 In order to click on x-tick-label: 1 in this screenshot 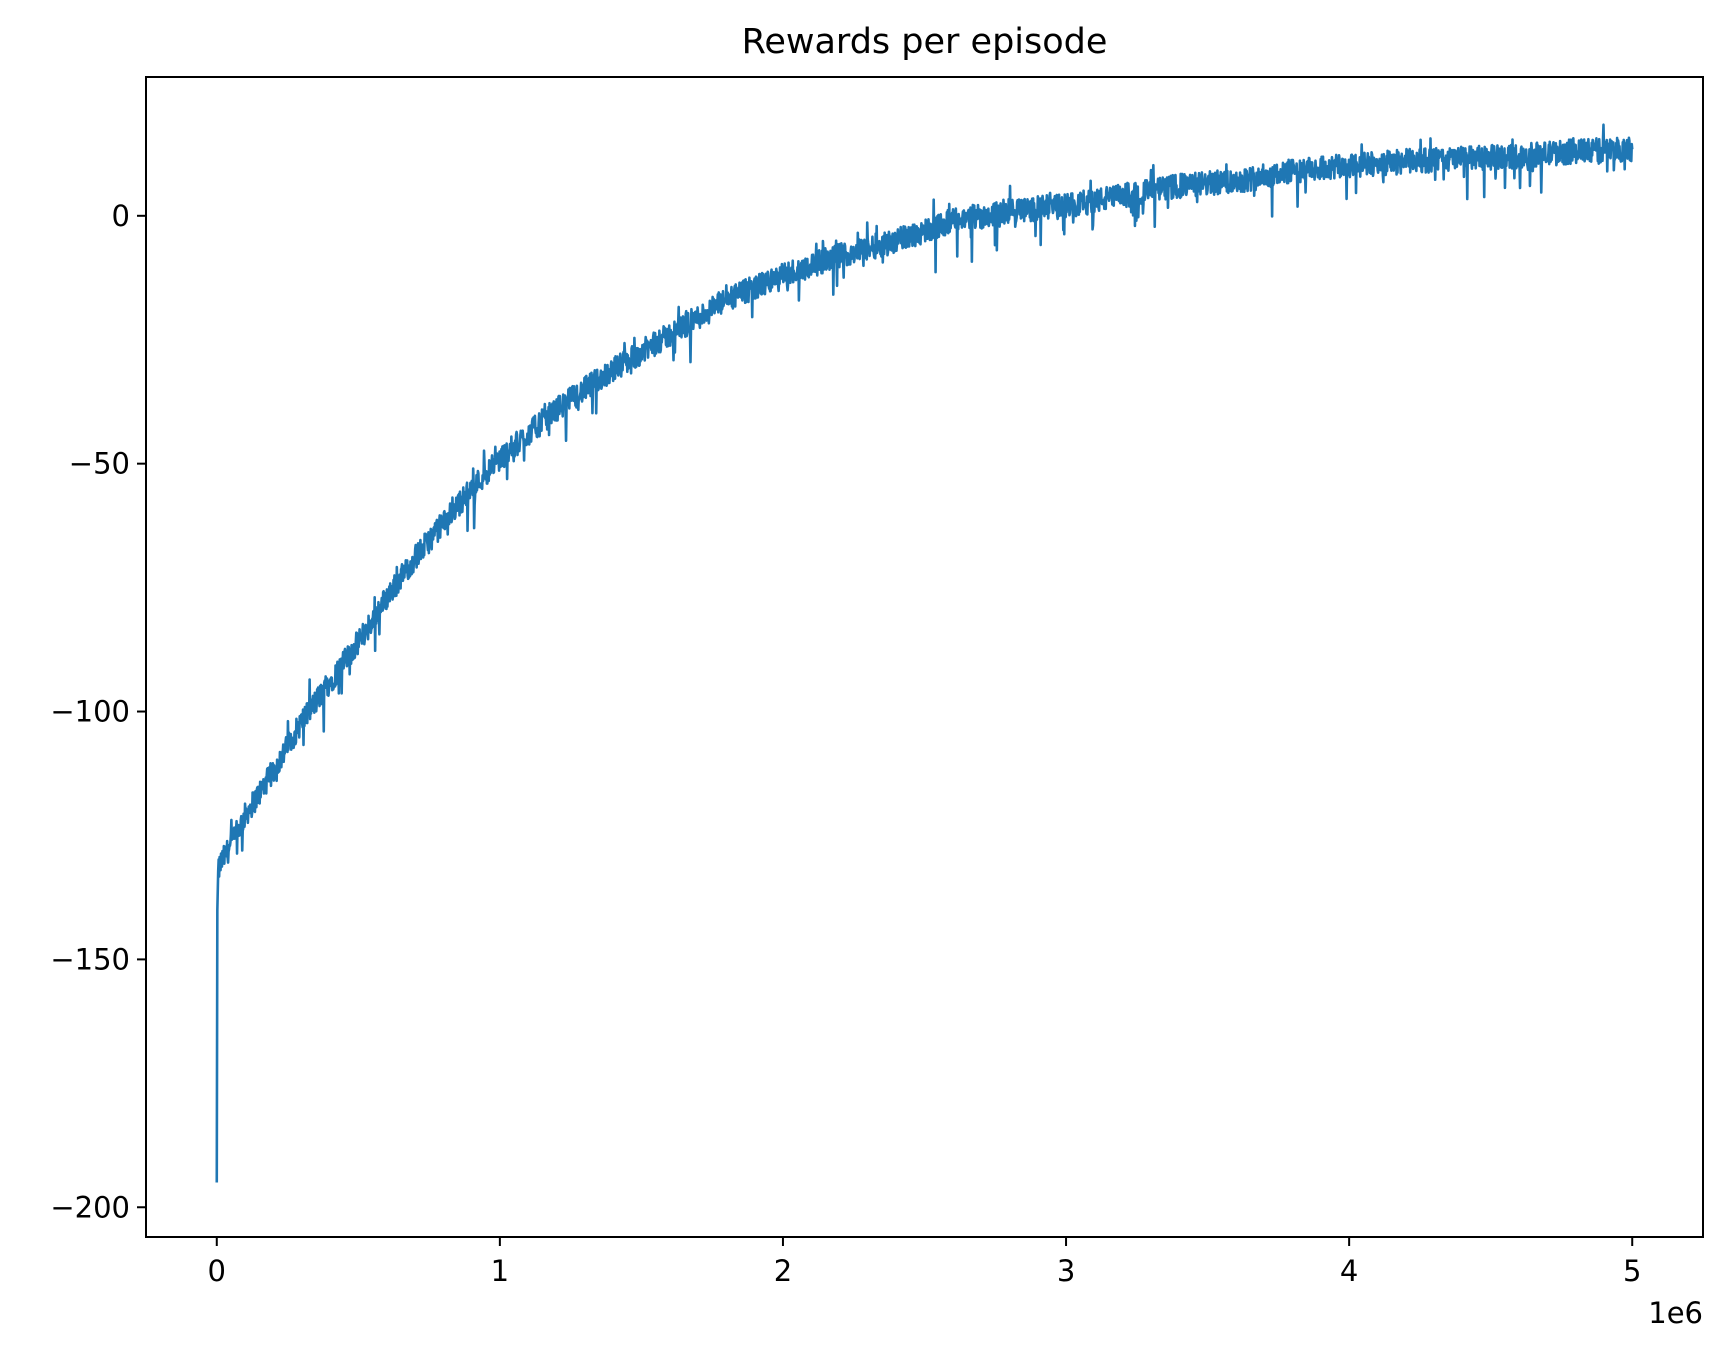, I will do `click(500, 1271)`.